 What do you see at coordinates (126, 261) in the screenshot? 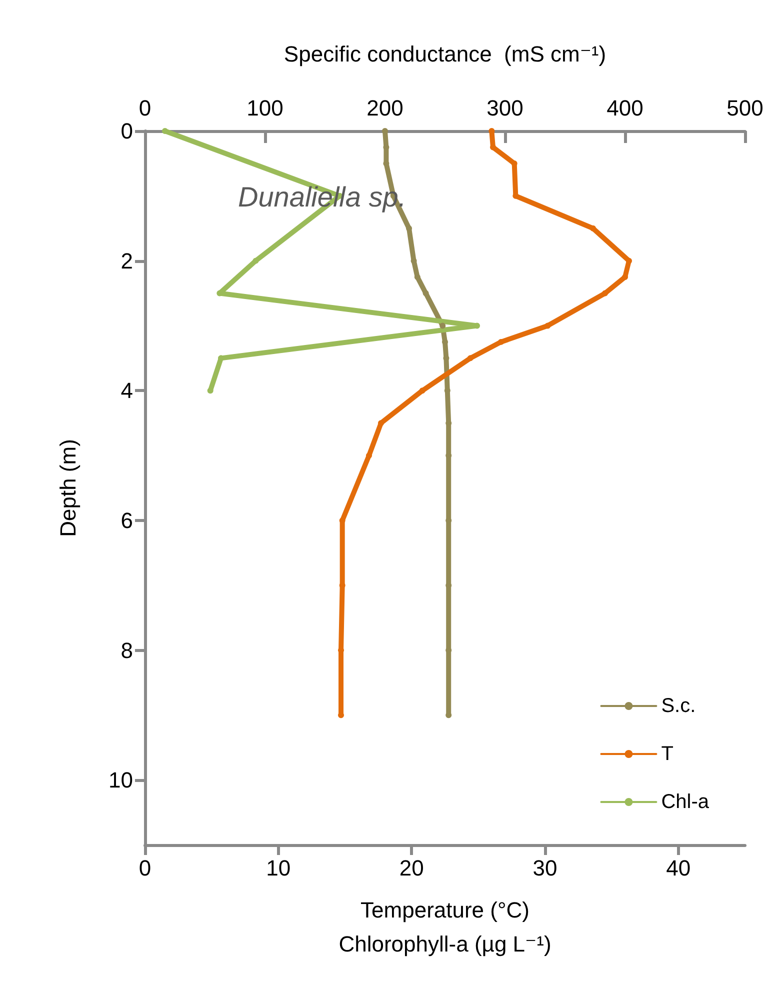
I see `y-tick-label: 2` at bounding box center [126, 261].